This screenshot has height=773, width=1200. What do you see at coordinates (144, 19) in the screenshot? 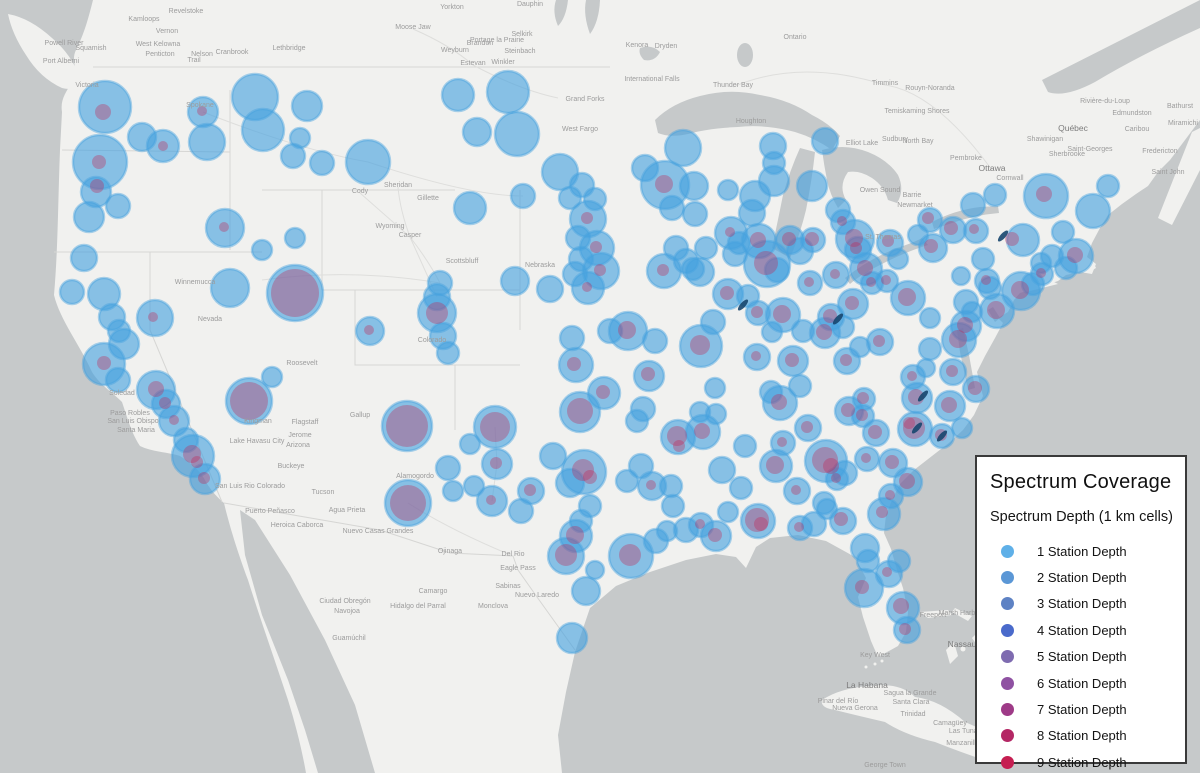
I see `map-label: Kamloops` at bounding box center [144, 19].